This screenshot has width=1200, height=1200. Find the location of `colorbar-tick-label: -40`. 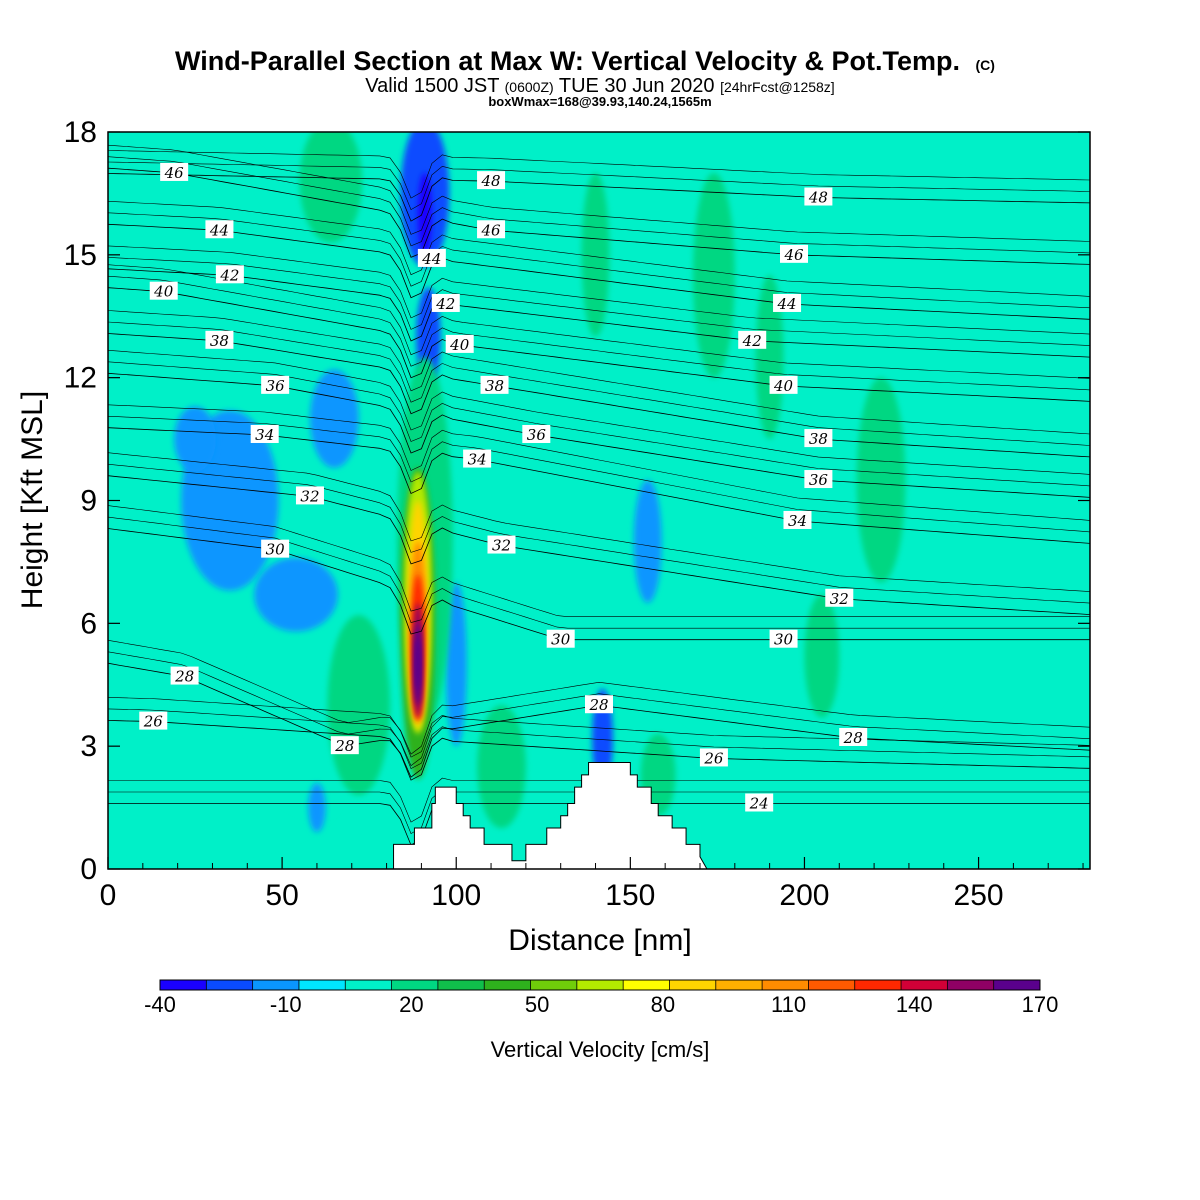

colorbar-tick-label: -40 is located at coordinates (160, 1004).